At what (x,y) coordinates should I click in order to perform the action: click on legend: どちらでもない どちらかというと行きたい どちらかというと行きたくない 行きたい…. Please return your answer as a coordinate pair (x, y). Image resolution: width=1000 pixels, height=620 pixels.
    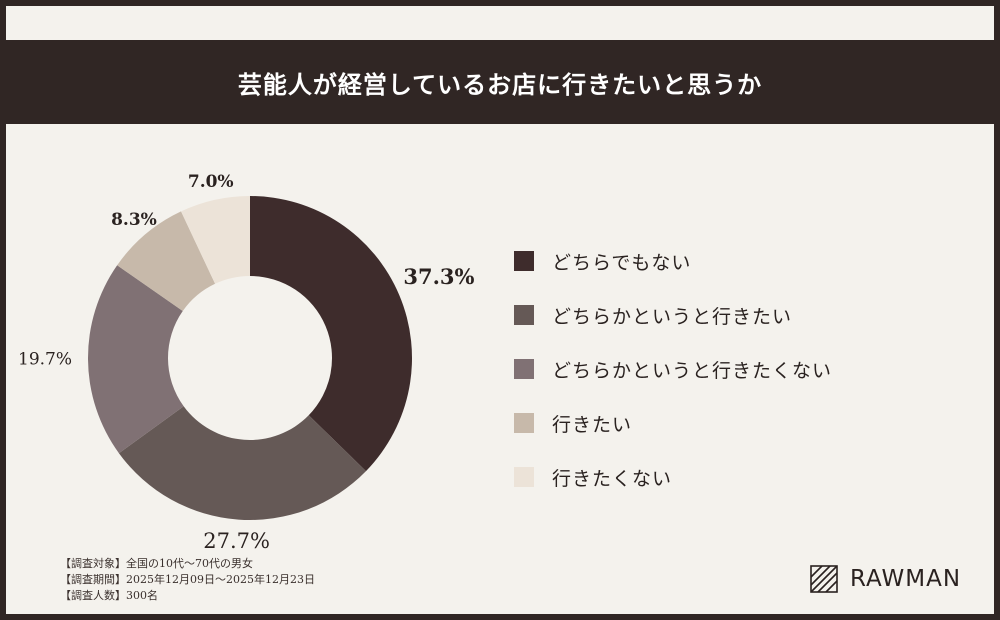
    Looking at the image, I should click on (673, 381).